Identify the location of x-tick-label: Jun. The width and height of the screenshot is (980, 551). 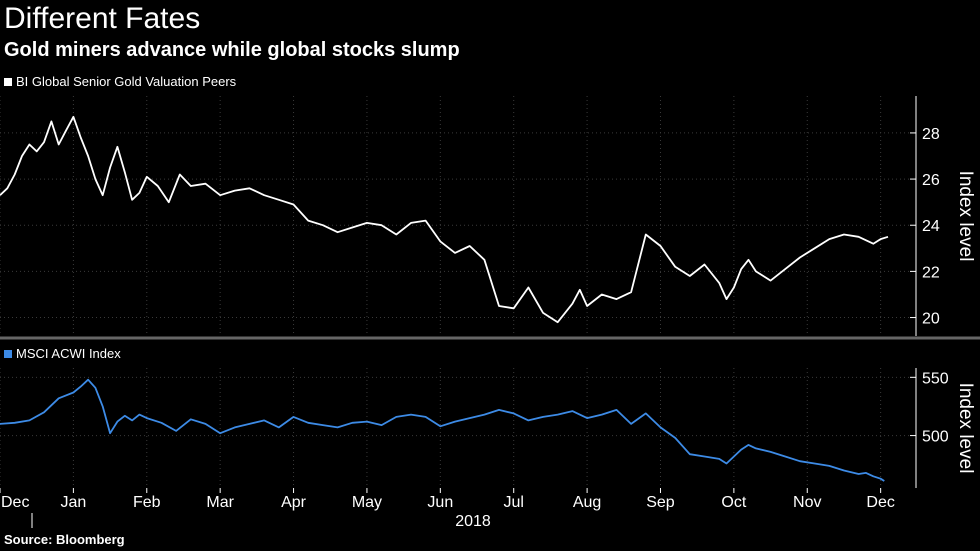
(440, 502).